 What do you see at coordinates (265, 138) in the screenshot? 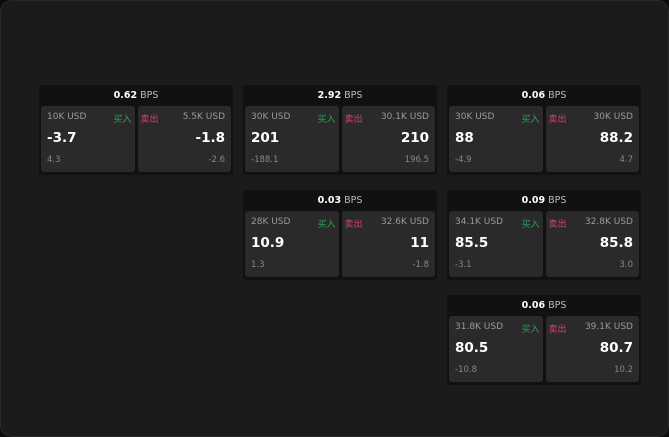
I see `buy-price: 201` at bounding box center [265, 138].